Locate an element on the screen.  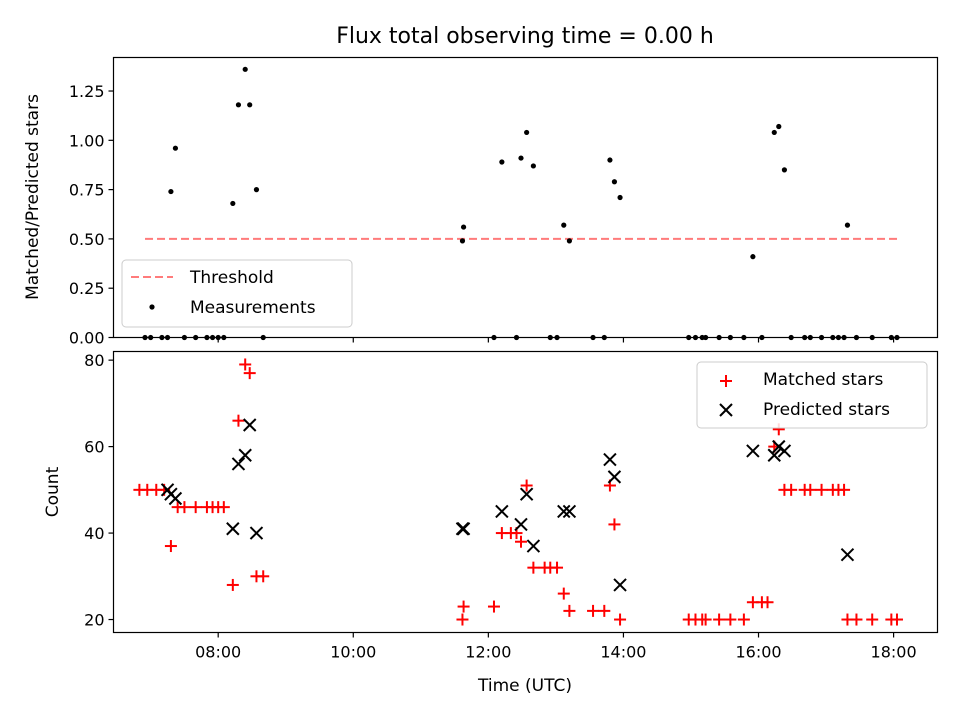
top-y-tick-label: 0.75 is located at coordinates (87, 190).